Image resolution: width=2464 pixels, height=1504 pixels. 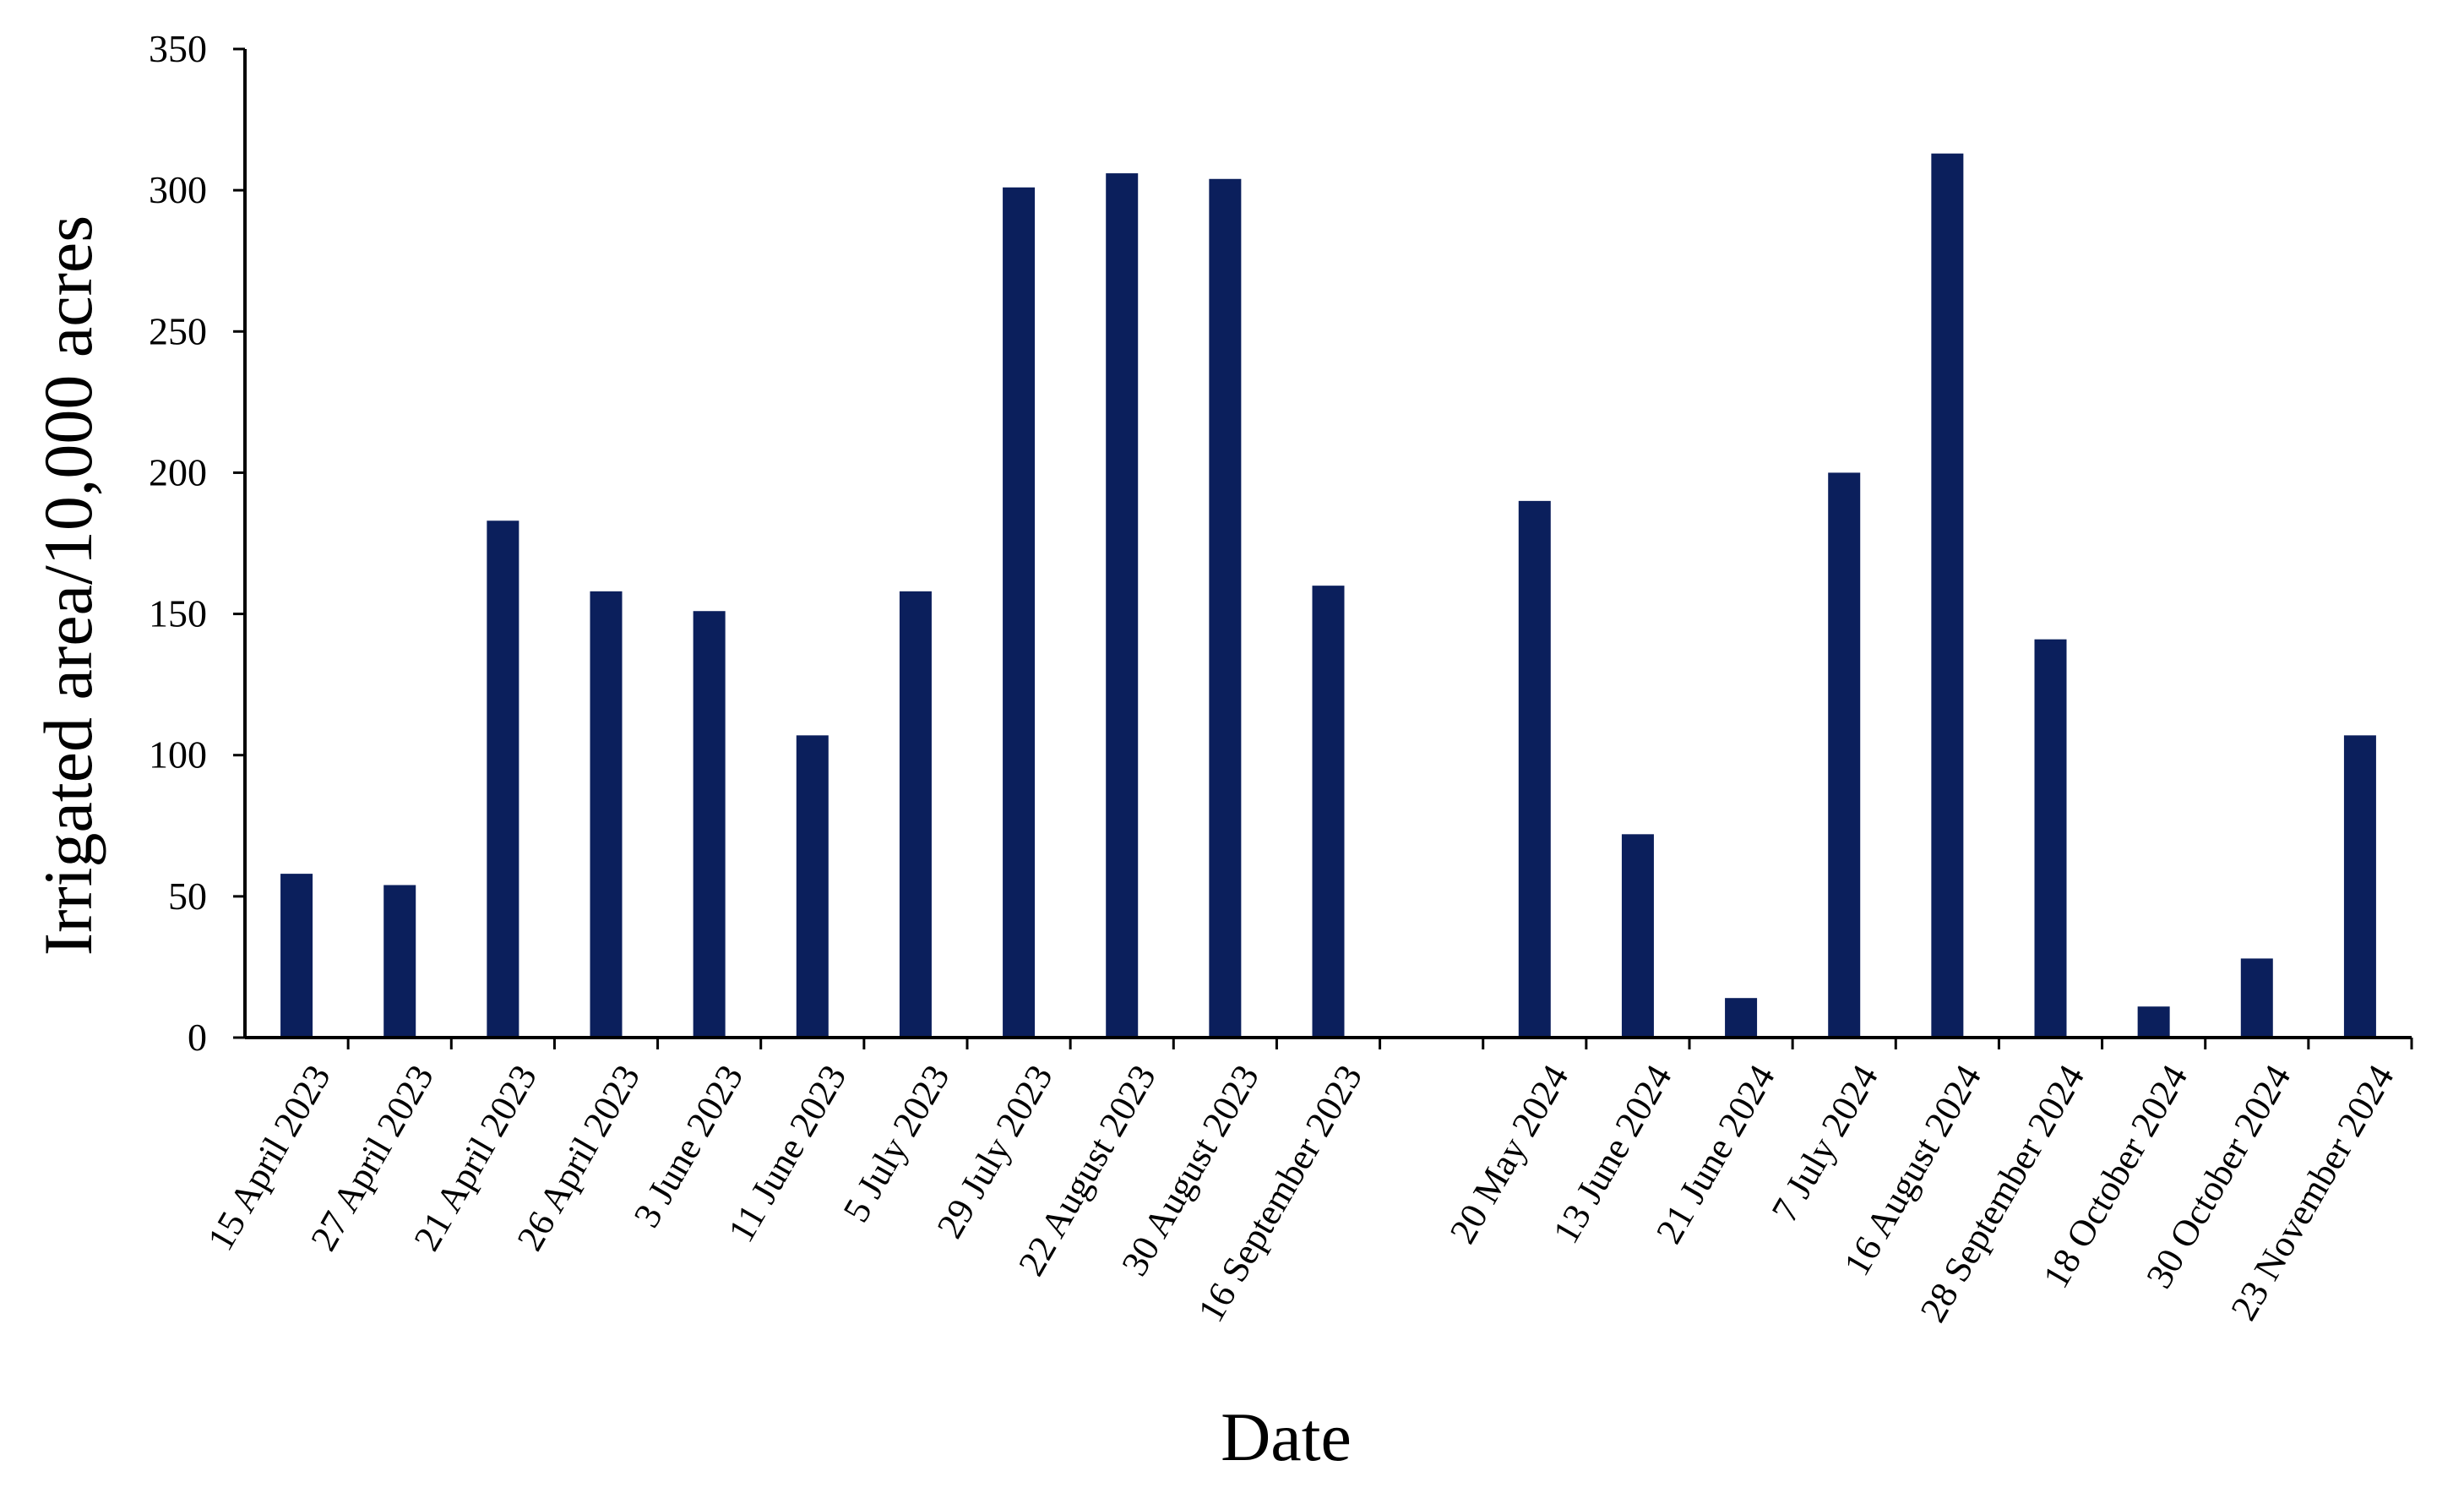 I want to click on y-tick-label: 250, so click(x=178, y=331).